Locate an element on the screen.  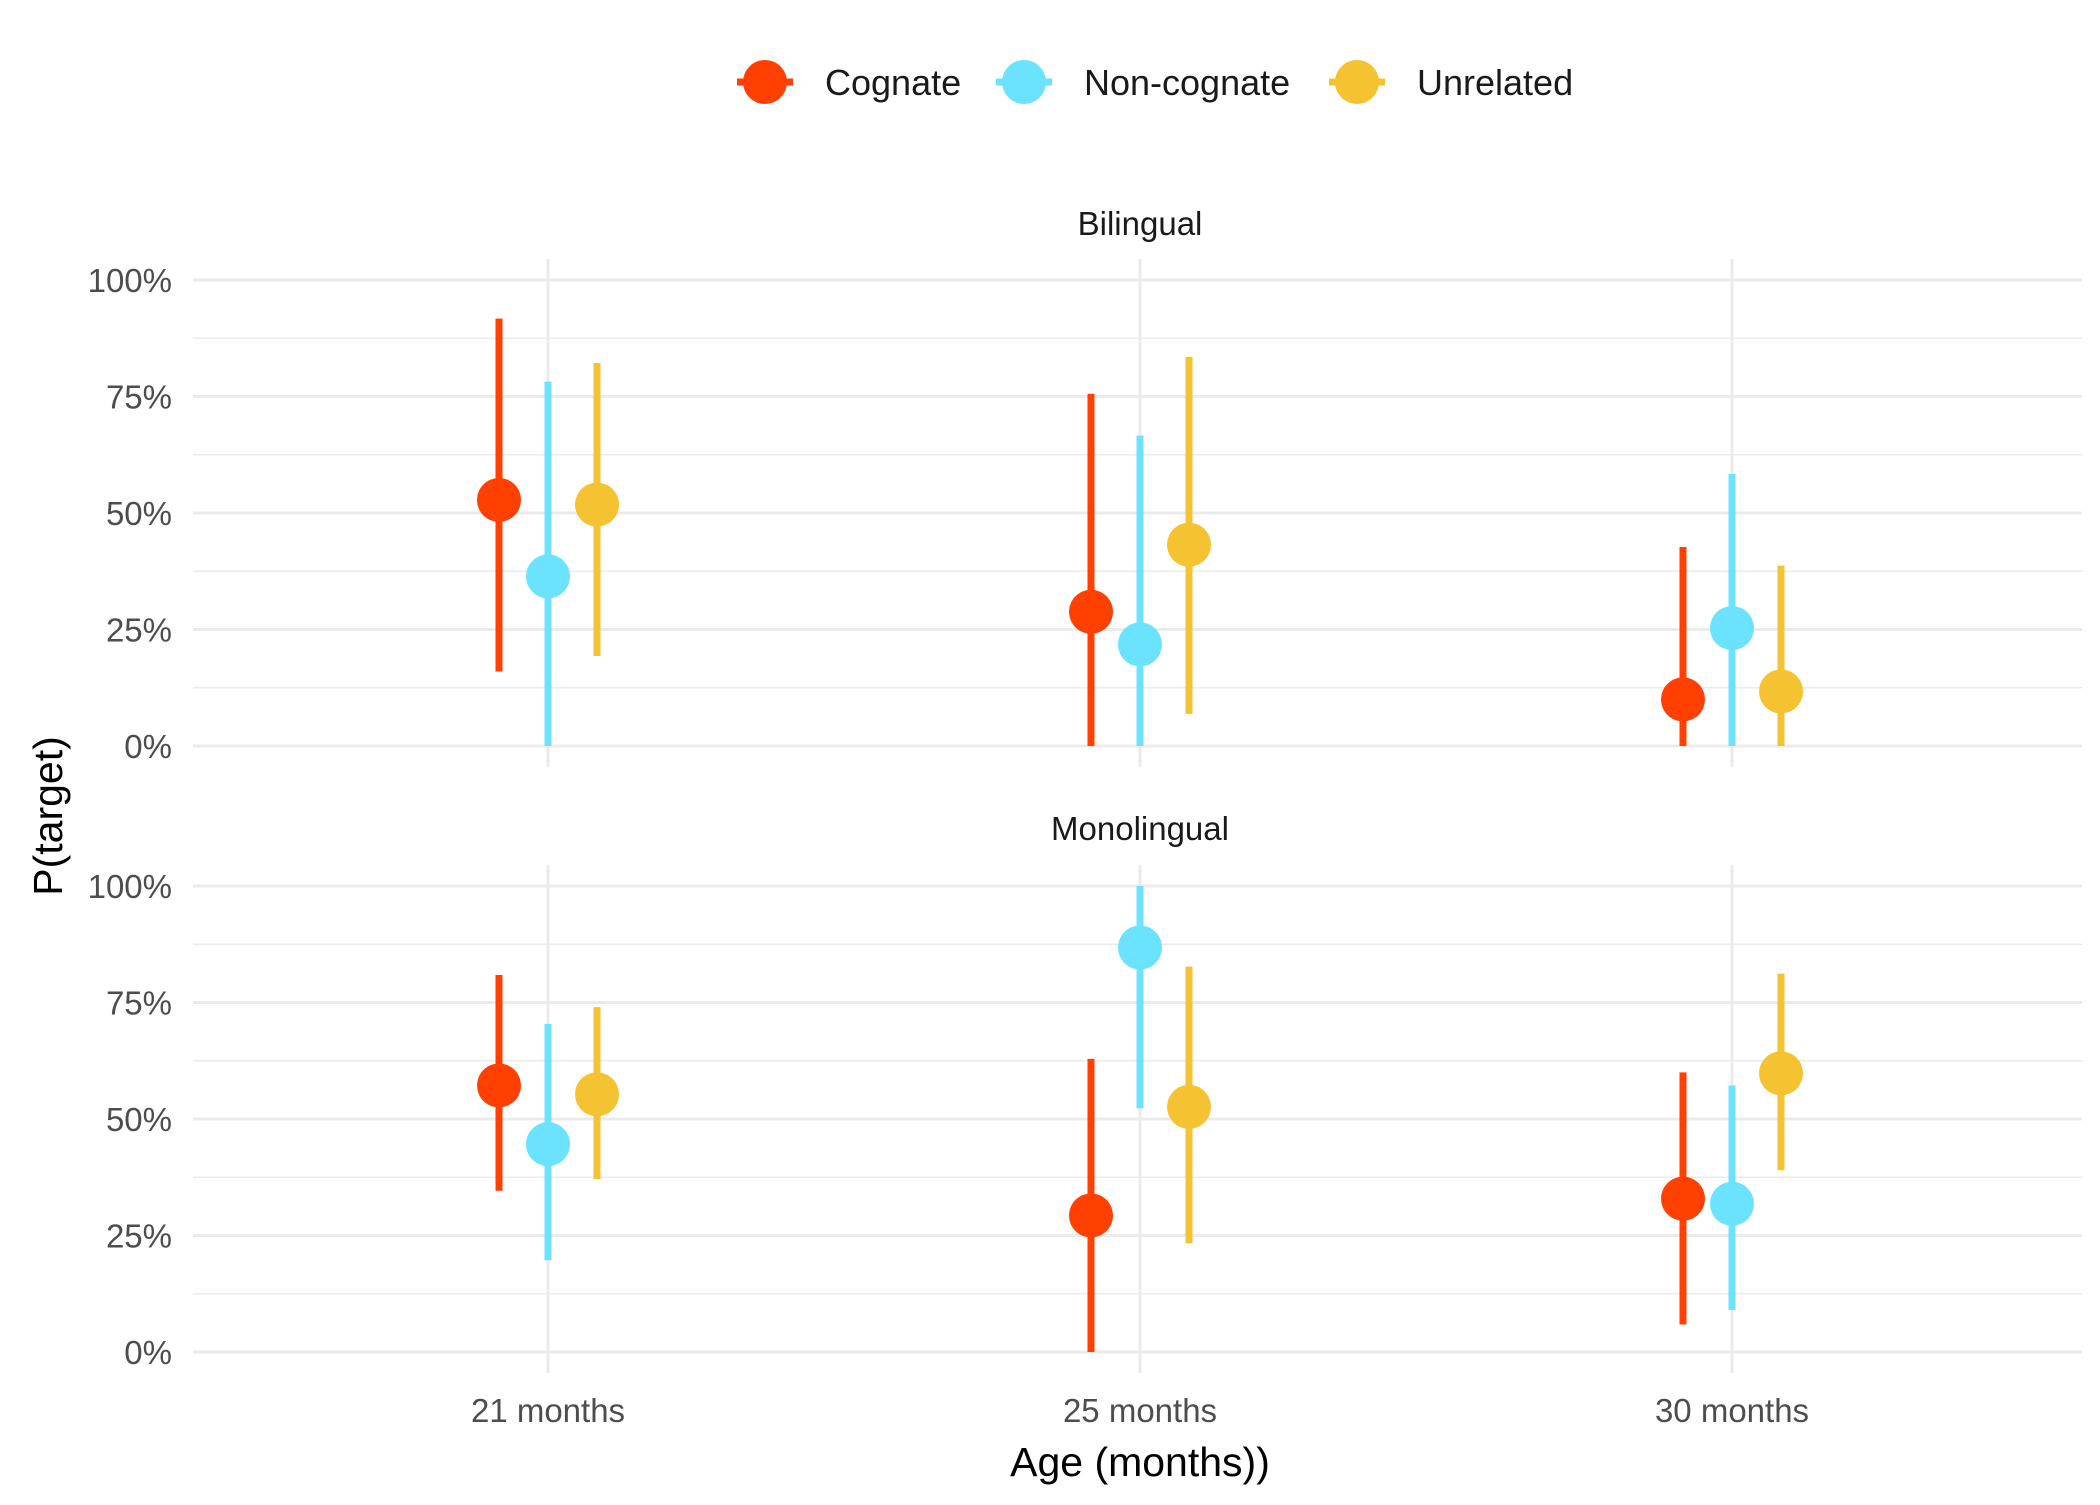
legend-label: Unrelated is located at coordinates (1495, 82).